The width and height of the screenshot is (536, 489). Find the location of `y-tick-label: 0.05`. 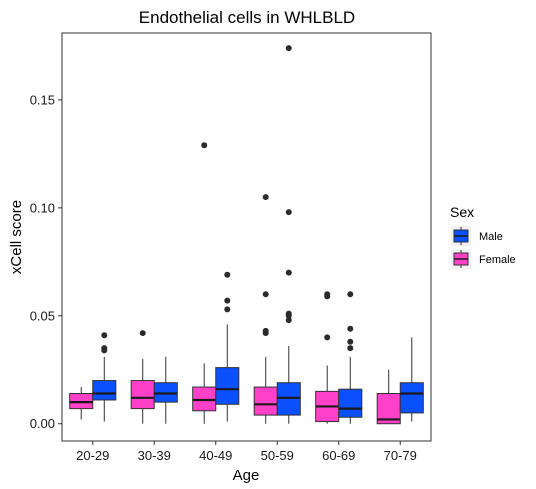

y-tick-label: 0.05 is located at coordinates (42, 315).